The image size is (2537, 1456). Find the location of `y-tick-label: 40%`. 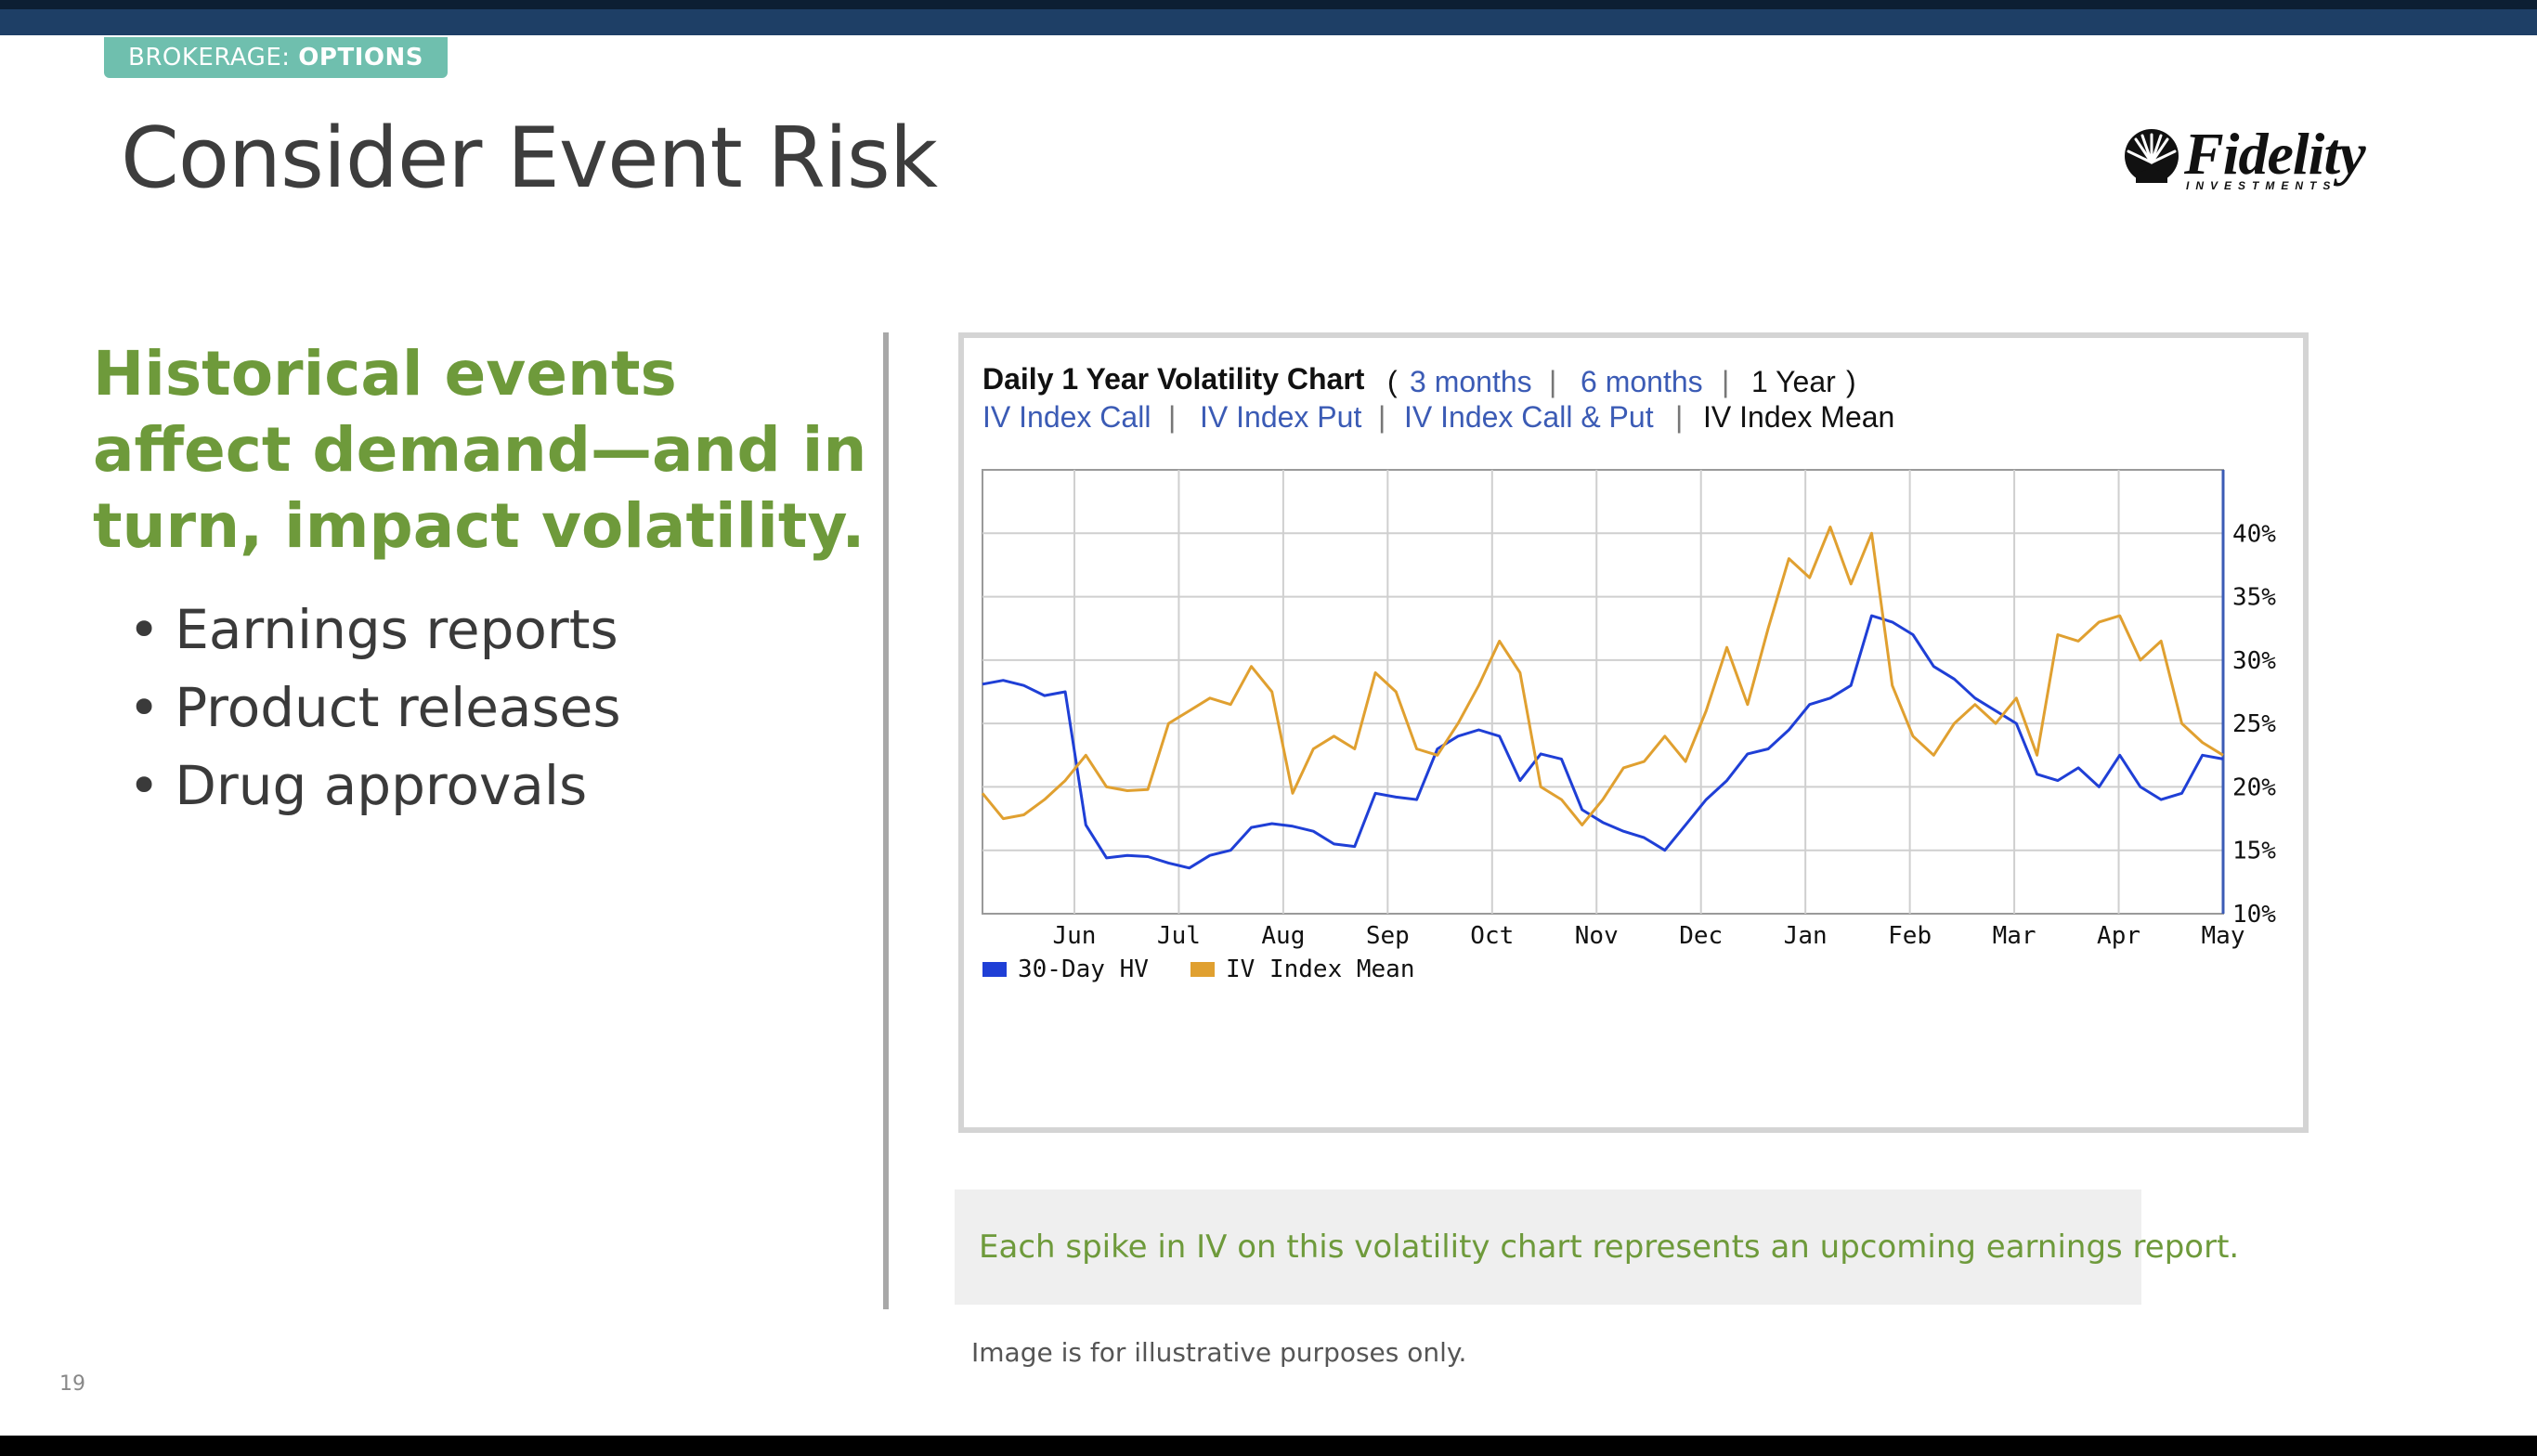

y-tick-label: 40% is located at coordinates (2254, 534).